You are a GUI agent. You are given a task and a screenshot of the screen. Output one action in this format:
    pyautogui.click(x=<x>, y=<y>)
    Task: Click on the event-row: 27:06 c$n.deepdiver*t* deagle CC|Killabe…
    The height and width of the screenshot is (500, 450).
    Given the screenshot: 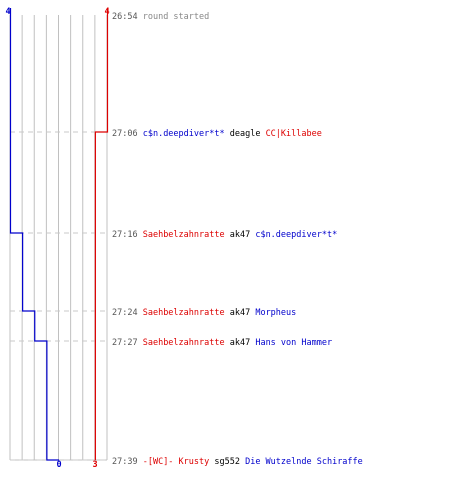 What is the action you would take?
    pyautogui.click(x=217, y=134)
    